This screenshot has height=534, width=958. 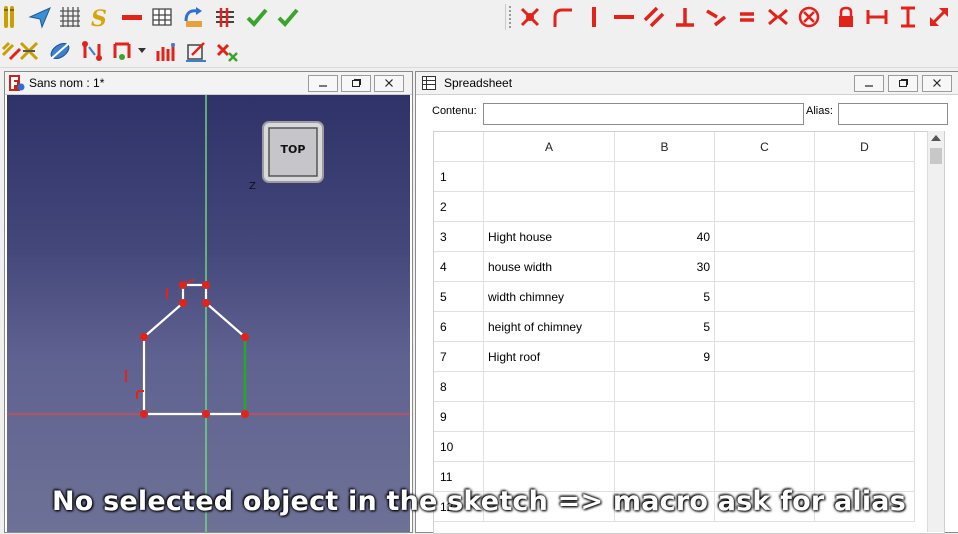 What do you see at coordinates (936, 138) in the screenshot?
I see `scroll-up-arrow-icon` at bounding box center [936, 138].